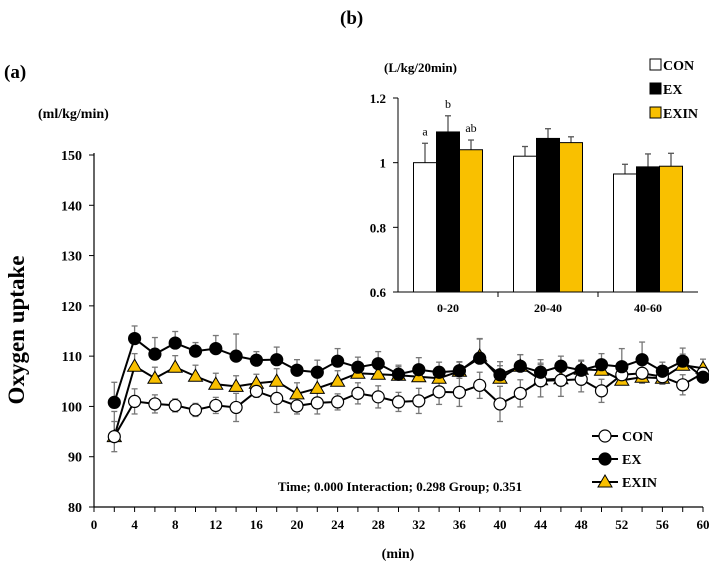  Describe the element at coordinates (418, 524) in the screenshot. I see `x-tick-label: 32` at that location.